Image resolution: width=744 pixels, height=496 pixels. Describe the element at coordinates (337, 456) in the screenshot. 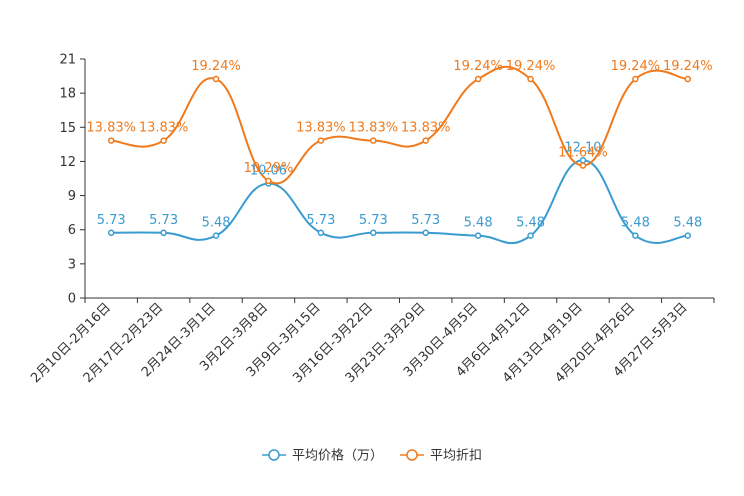

I see `legend-label: 平均价格（万）` at that location.